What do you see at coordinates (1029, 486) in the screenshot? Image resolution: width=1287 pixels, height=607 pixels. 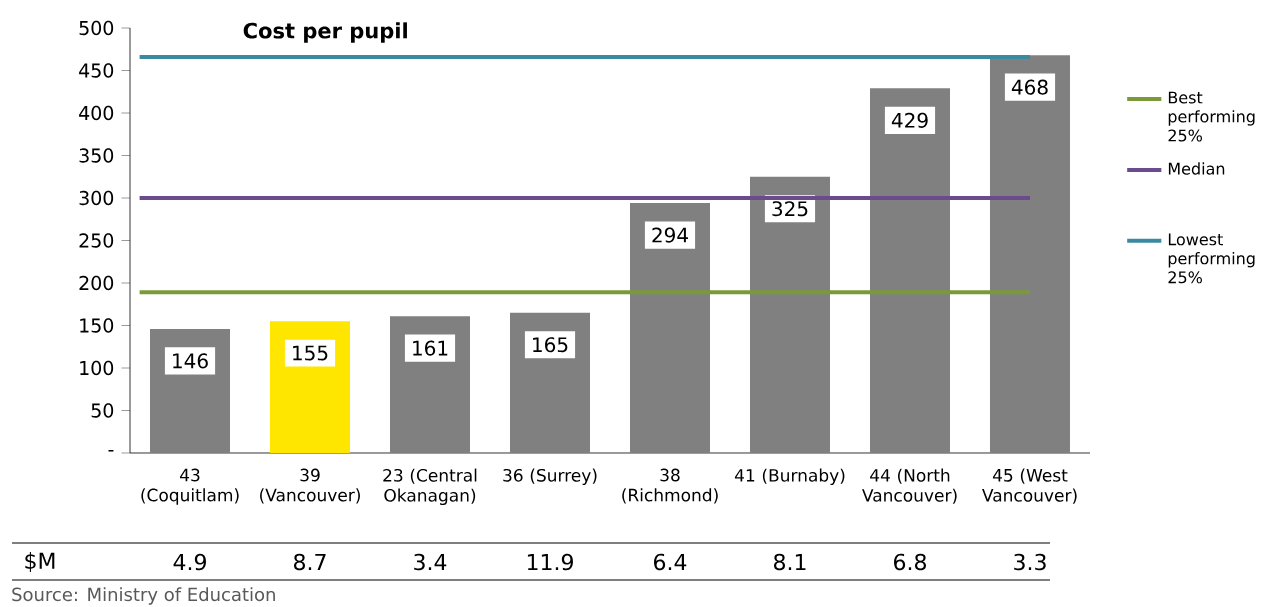 I see `x-tick-label: 45 (West Vancouver)` at bounding box center [1029, 486].